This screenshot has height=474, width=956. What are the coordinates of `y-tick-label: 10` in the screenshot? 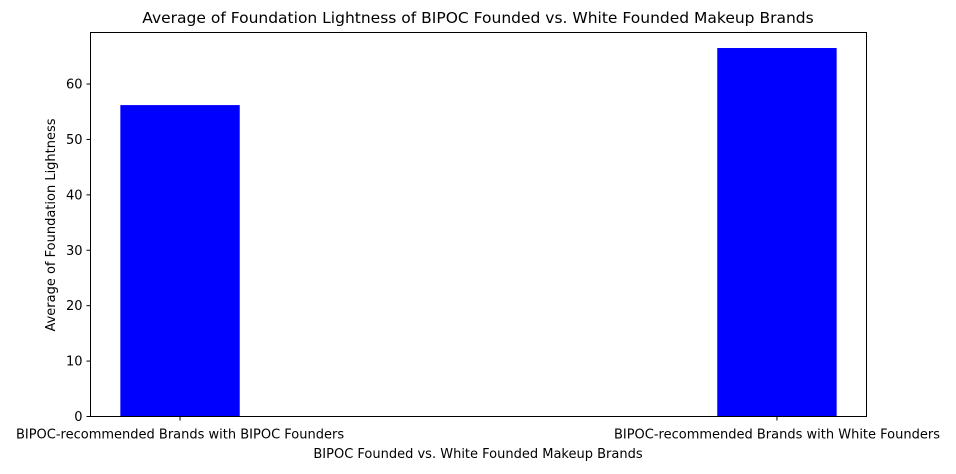 It's located at (74, 362).